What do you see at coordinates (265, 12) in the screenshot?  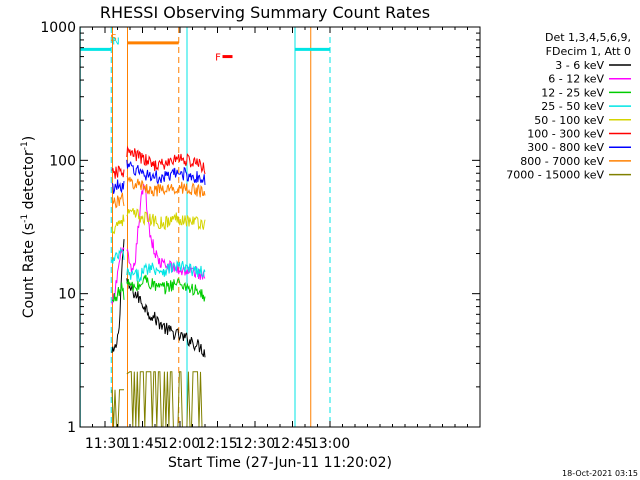 I see `chart-title: RHESSI Observing Summary Count Rates` at bounding box center [265, 12].